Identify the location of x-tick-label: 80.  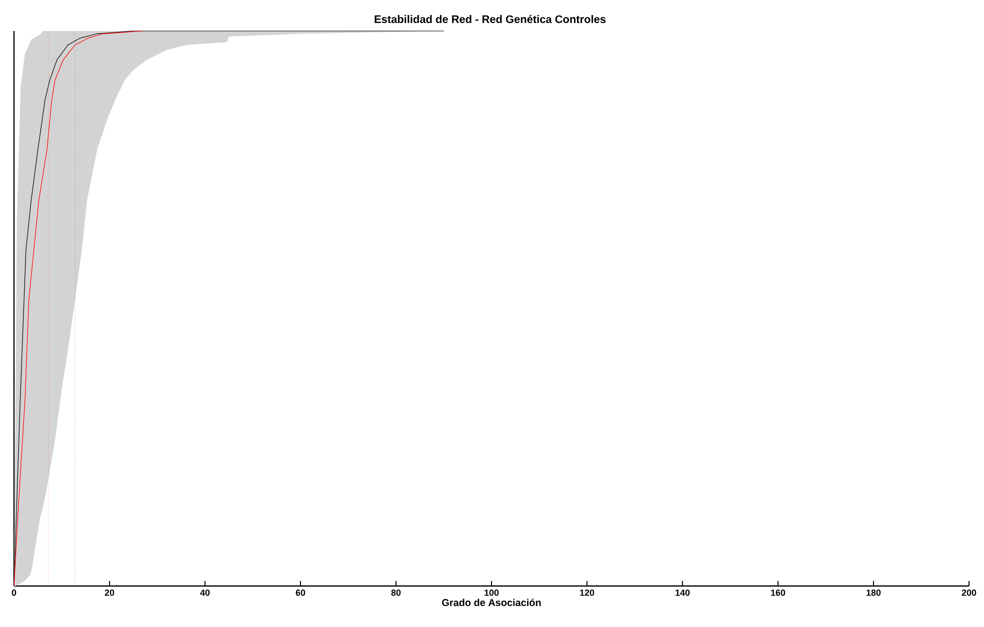
(396, 593).